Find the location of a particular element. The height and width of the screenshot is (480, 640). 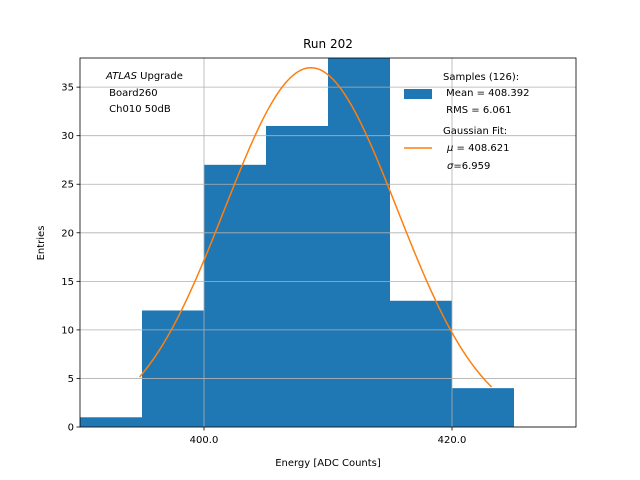

annotation-line-2: Board260 is located at coordinates (132, 93).